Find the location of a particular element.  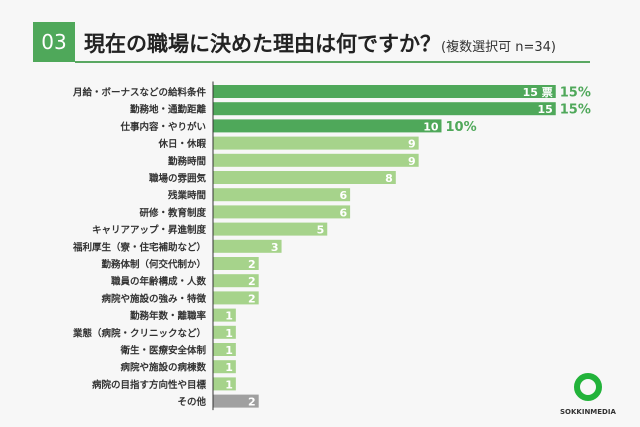

value-label: 3 is located at coordinates (275, 247).